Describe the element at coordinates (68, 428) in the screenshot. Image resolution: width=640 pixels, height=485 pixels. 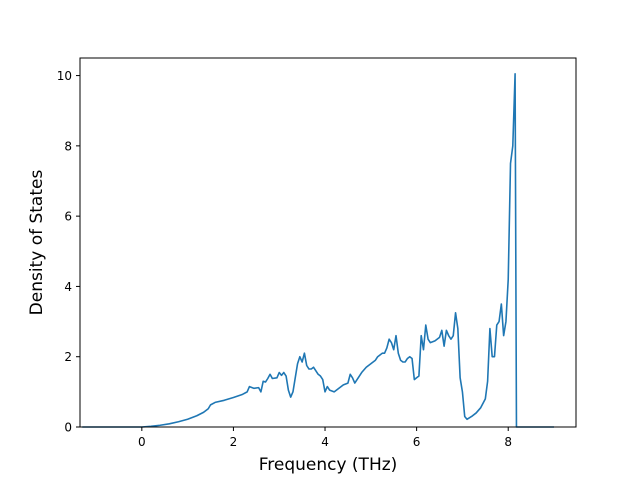
I see `y-tick-label: 0` at that location.